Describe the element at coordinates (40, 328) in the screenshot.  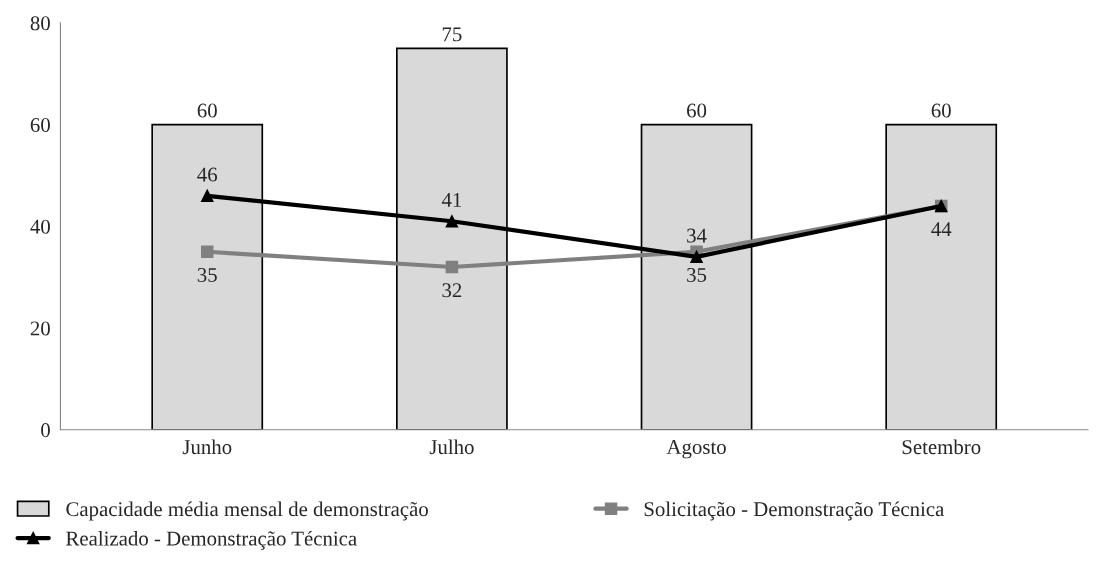
I see `y-tick-label: 20` at that location.